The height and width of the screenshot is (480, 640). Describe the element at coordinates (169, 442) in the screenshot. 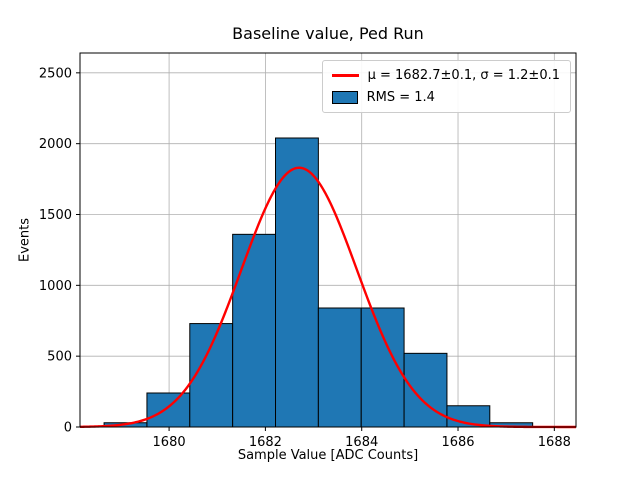

I see `x-tick-label: 1680` at that location.